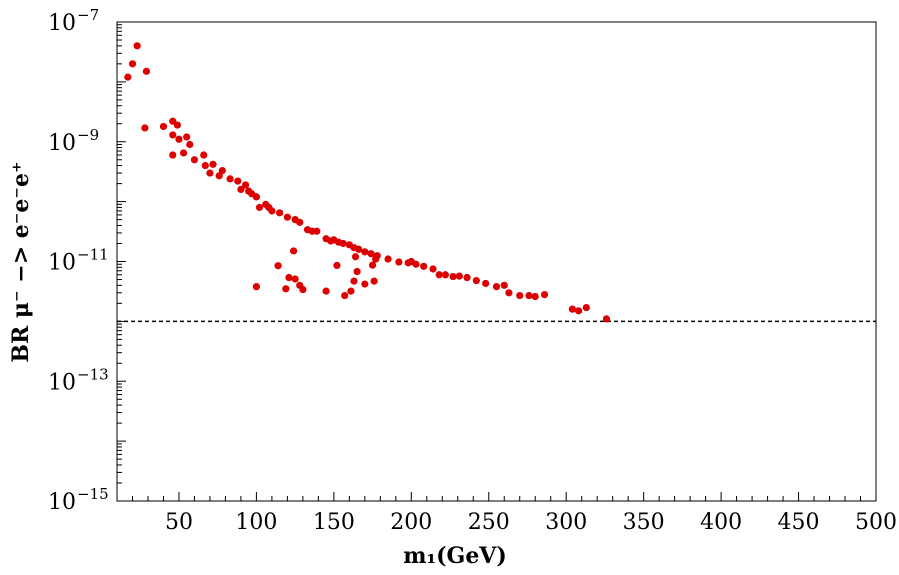  Describe the element at coordinates (644, 522) in the screenshot. I see `x-tick-label: 350` at that location.